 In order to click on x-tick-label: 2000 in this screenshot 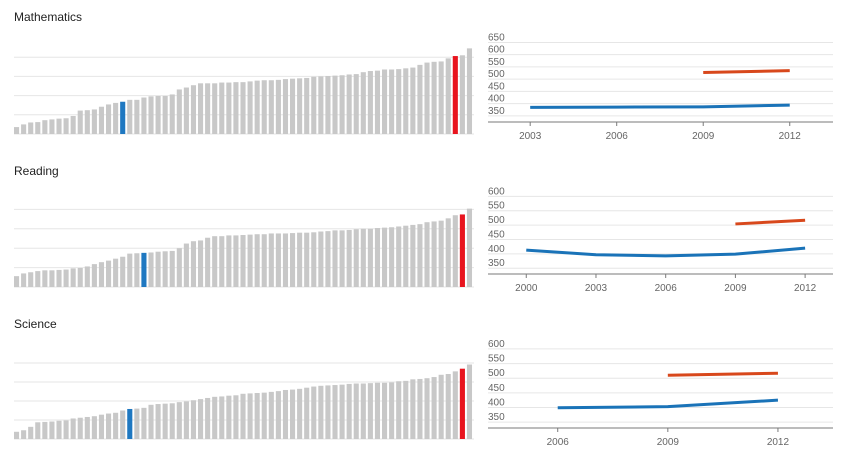, I will do `click(526, 288)`.